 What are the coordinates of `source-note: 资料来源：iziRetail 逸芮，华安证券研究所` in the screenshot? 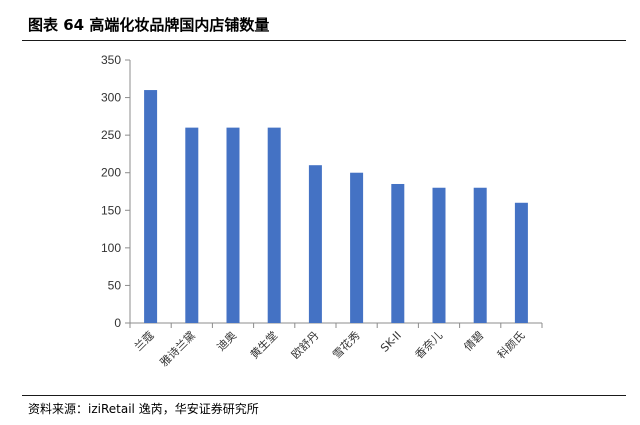 It's located at (143, 409).